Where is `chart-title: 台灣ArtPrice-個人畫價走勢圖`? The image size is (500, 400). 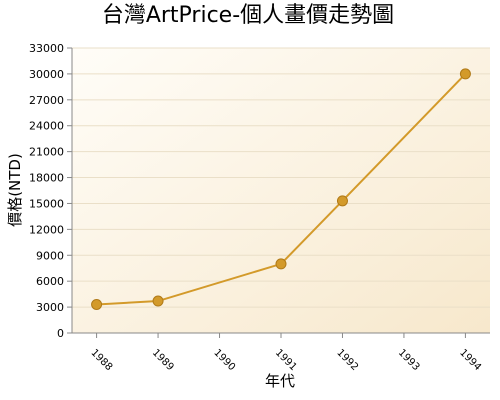
chart-title: 台灣ArtPrice-個人畫價走勢圖 is located at coordinates (248, 15).